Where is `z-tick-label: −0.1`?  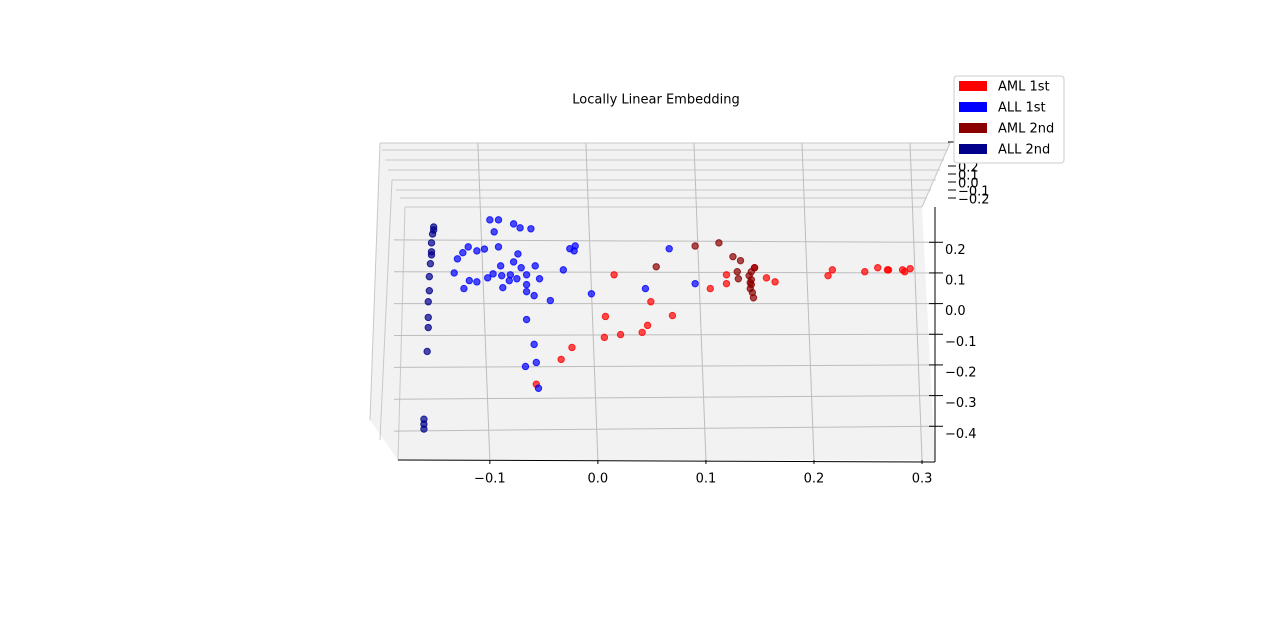 z-tick-label: −0.1 is located at coordinates (974, 192).